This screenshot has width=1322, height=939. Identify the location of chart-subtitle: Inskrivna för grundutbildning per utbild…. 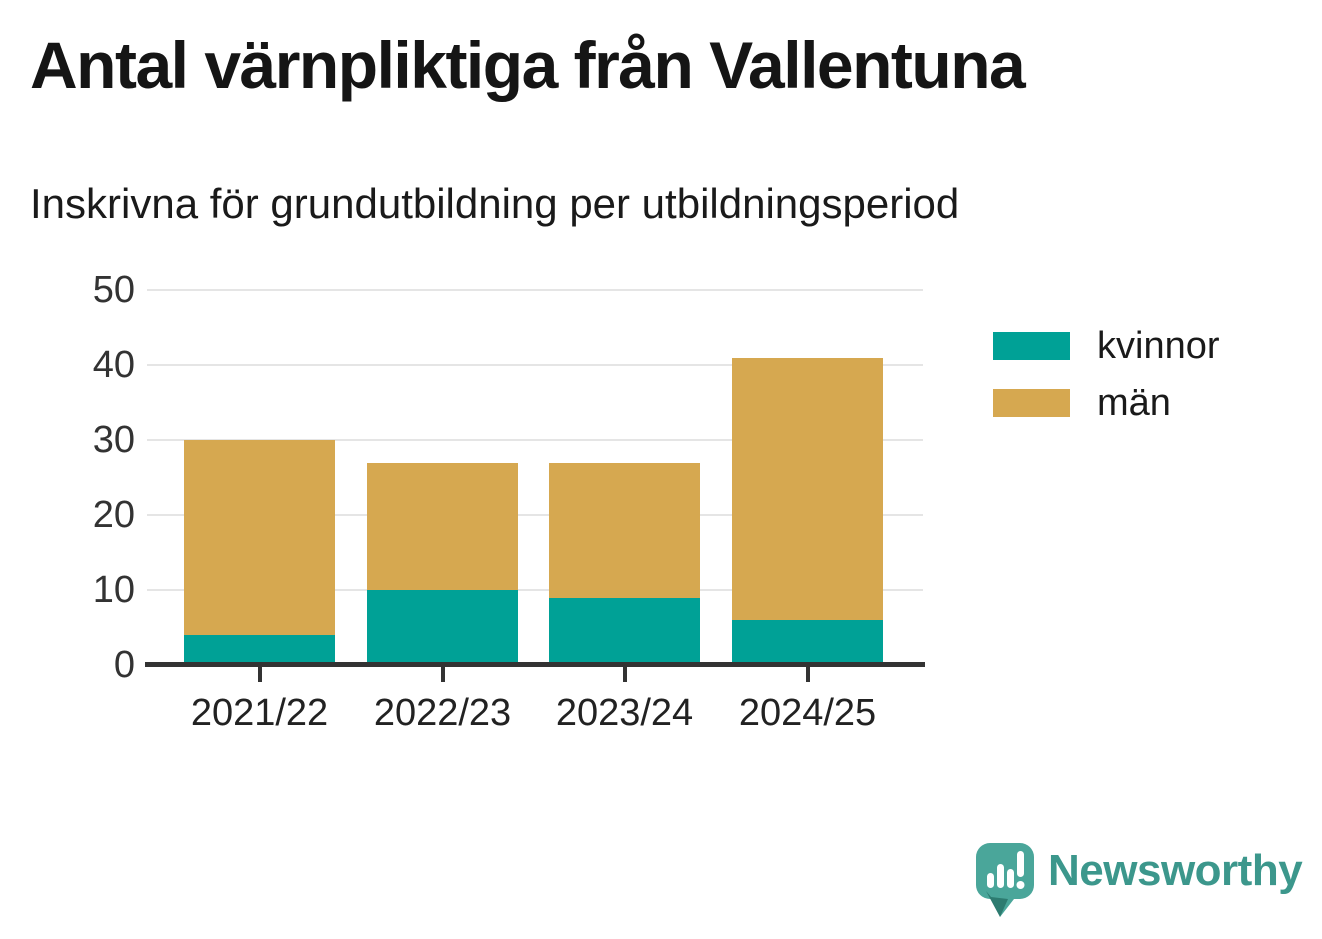
(495, 203).